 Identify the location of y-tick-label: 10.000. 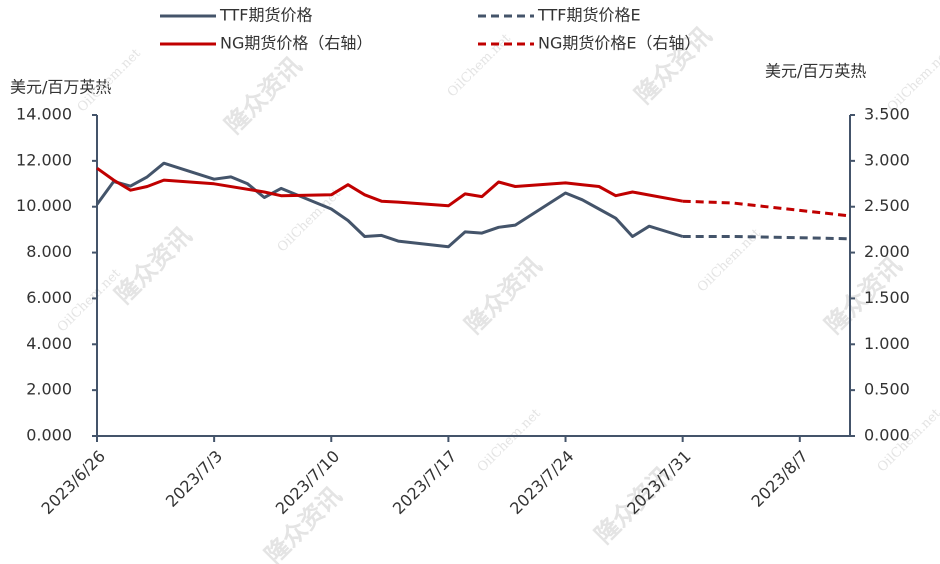
(44, 205).